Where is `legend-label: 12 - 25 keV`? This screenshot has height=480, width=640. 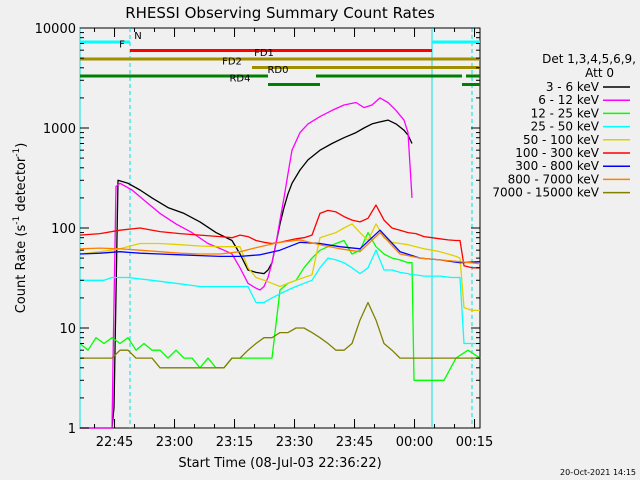
legend-label: 12 - 25 keV is located at coordinates (565, 113).